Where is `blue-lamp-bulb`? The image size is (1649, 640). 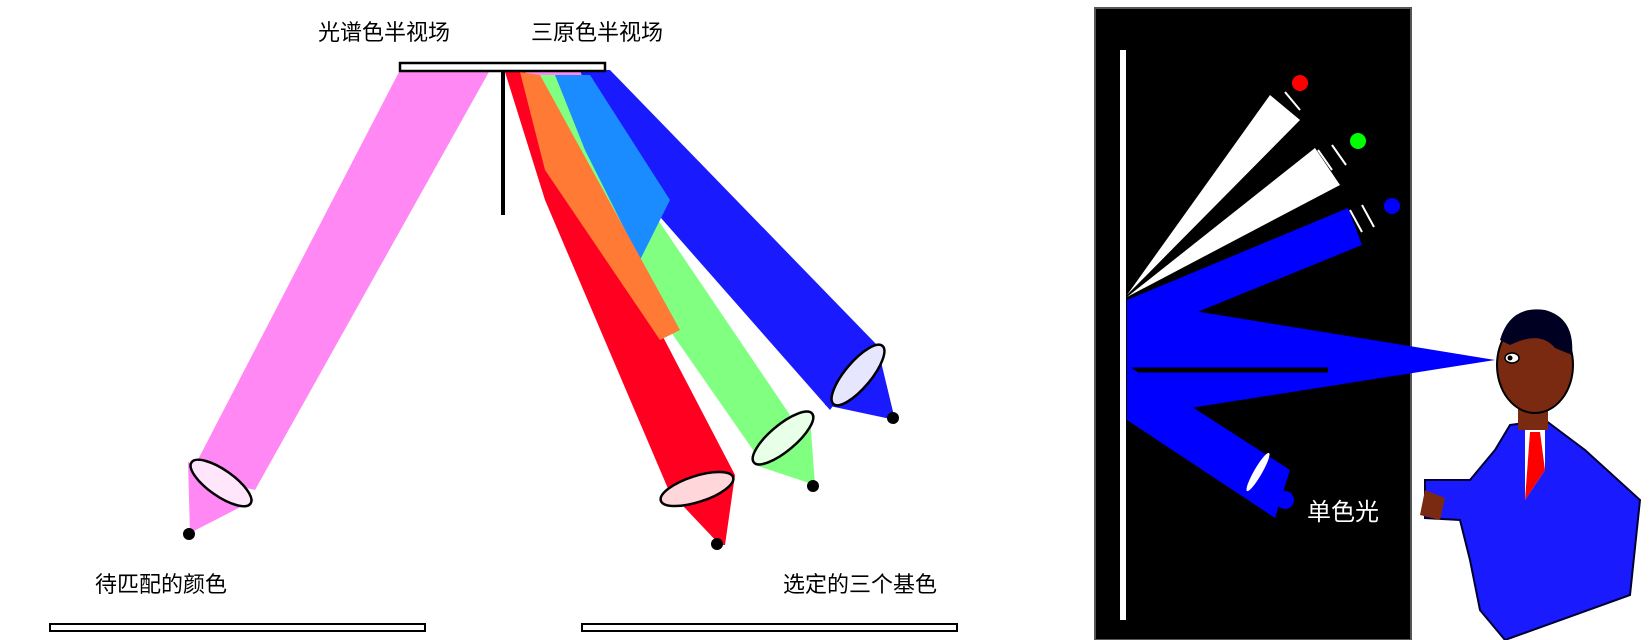
blue-lamp-bulb is located at coordinates (1392, 206).